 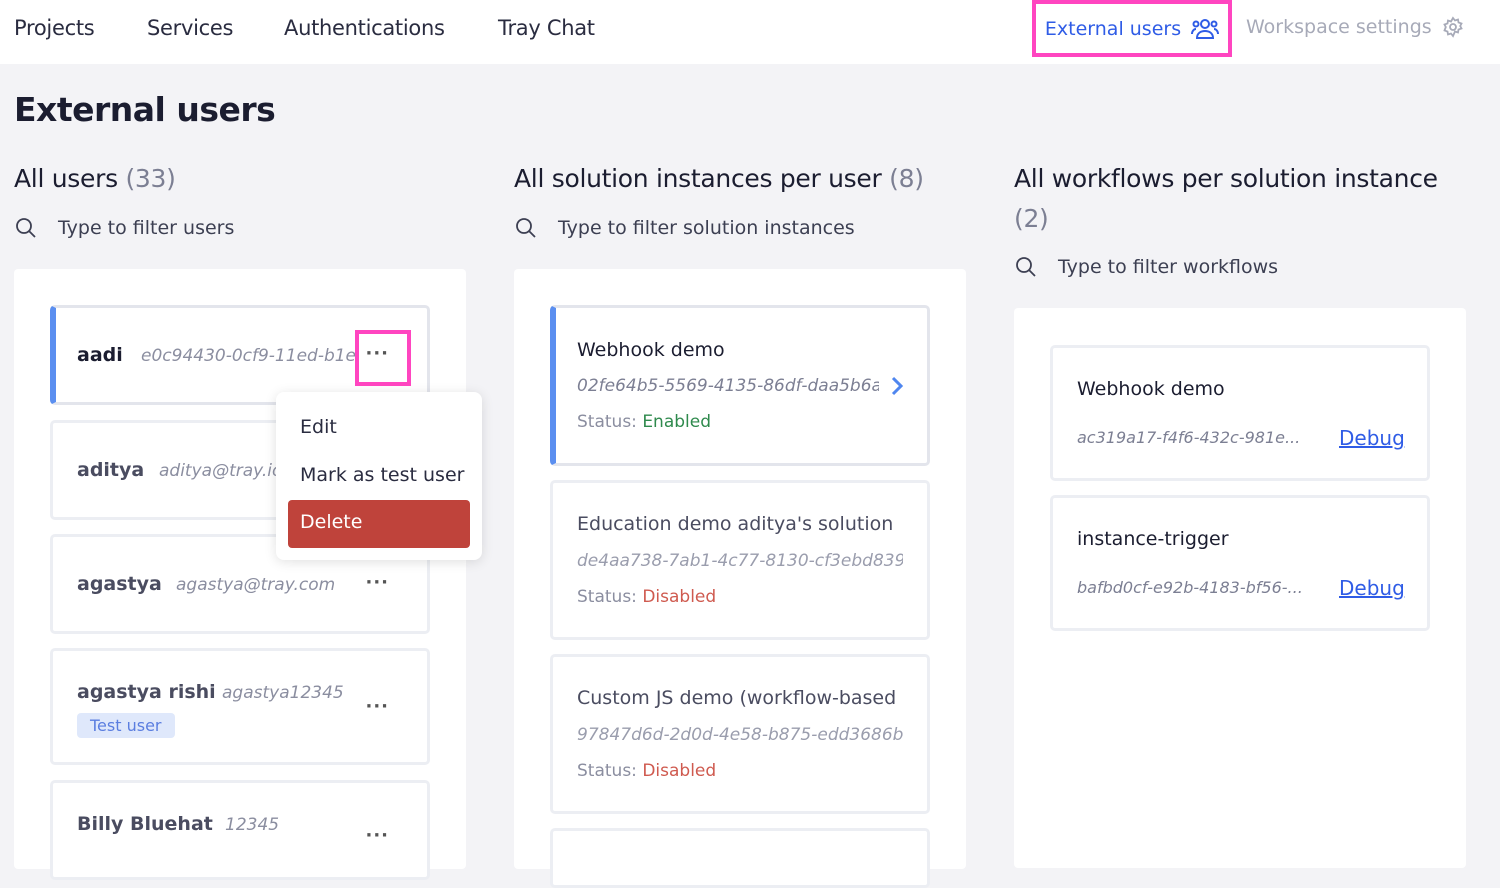 I want to click on user-id: aditya@tray.io, so click(x=219, y=471).